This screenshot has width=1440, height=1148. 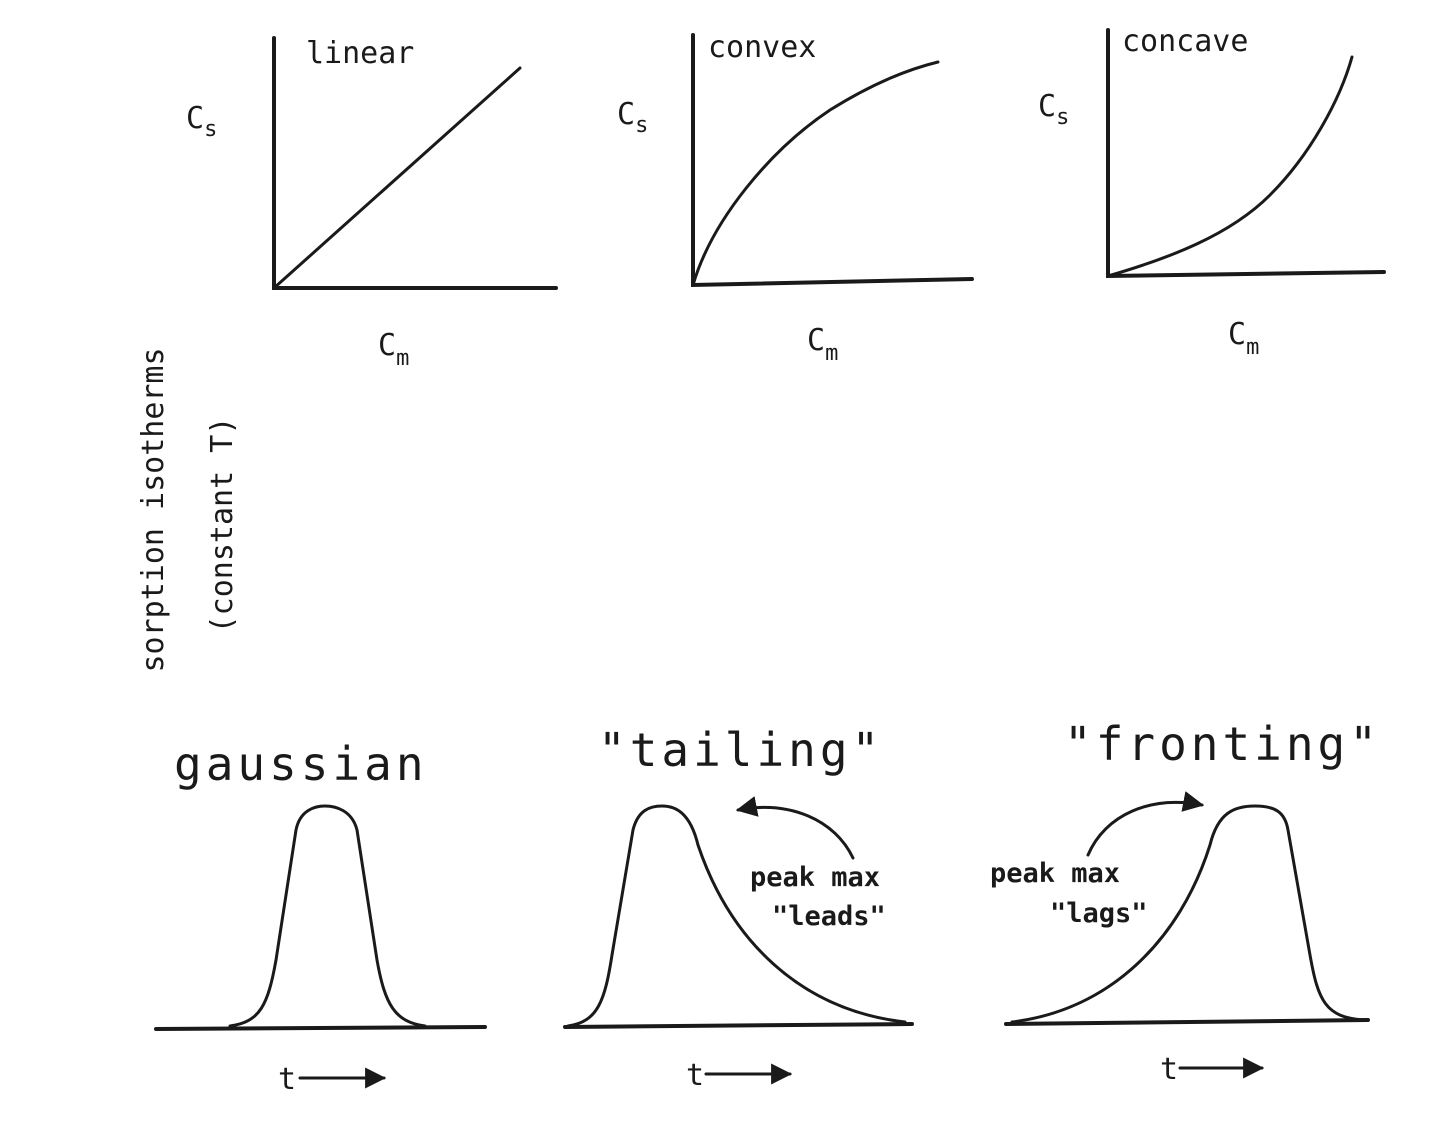 What do you see at coordinates (829, 916) in the screenshot?
I see `peak-note-line-2: "leads"` at bounding box center [829, 916].